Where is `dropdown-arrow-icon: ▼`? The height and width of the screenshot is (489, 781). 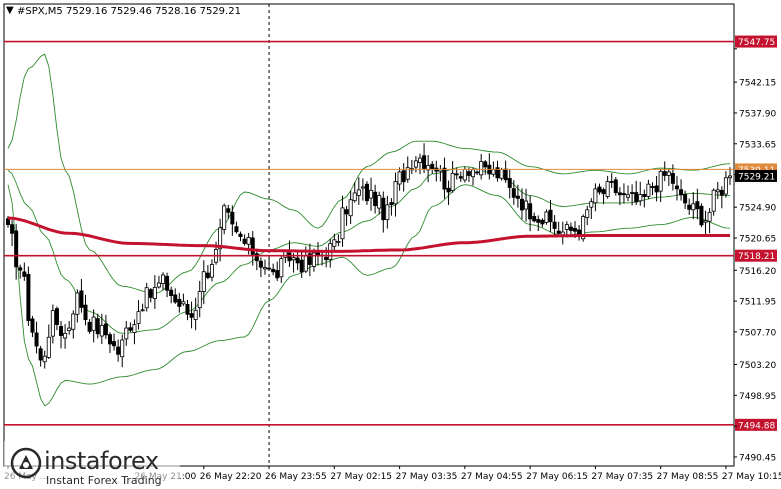
dropdown-arrow-icon: ▼ is located at coordinates (10, 10).